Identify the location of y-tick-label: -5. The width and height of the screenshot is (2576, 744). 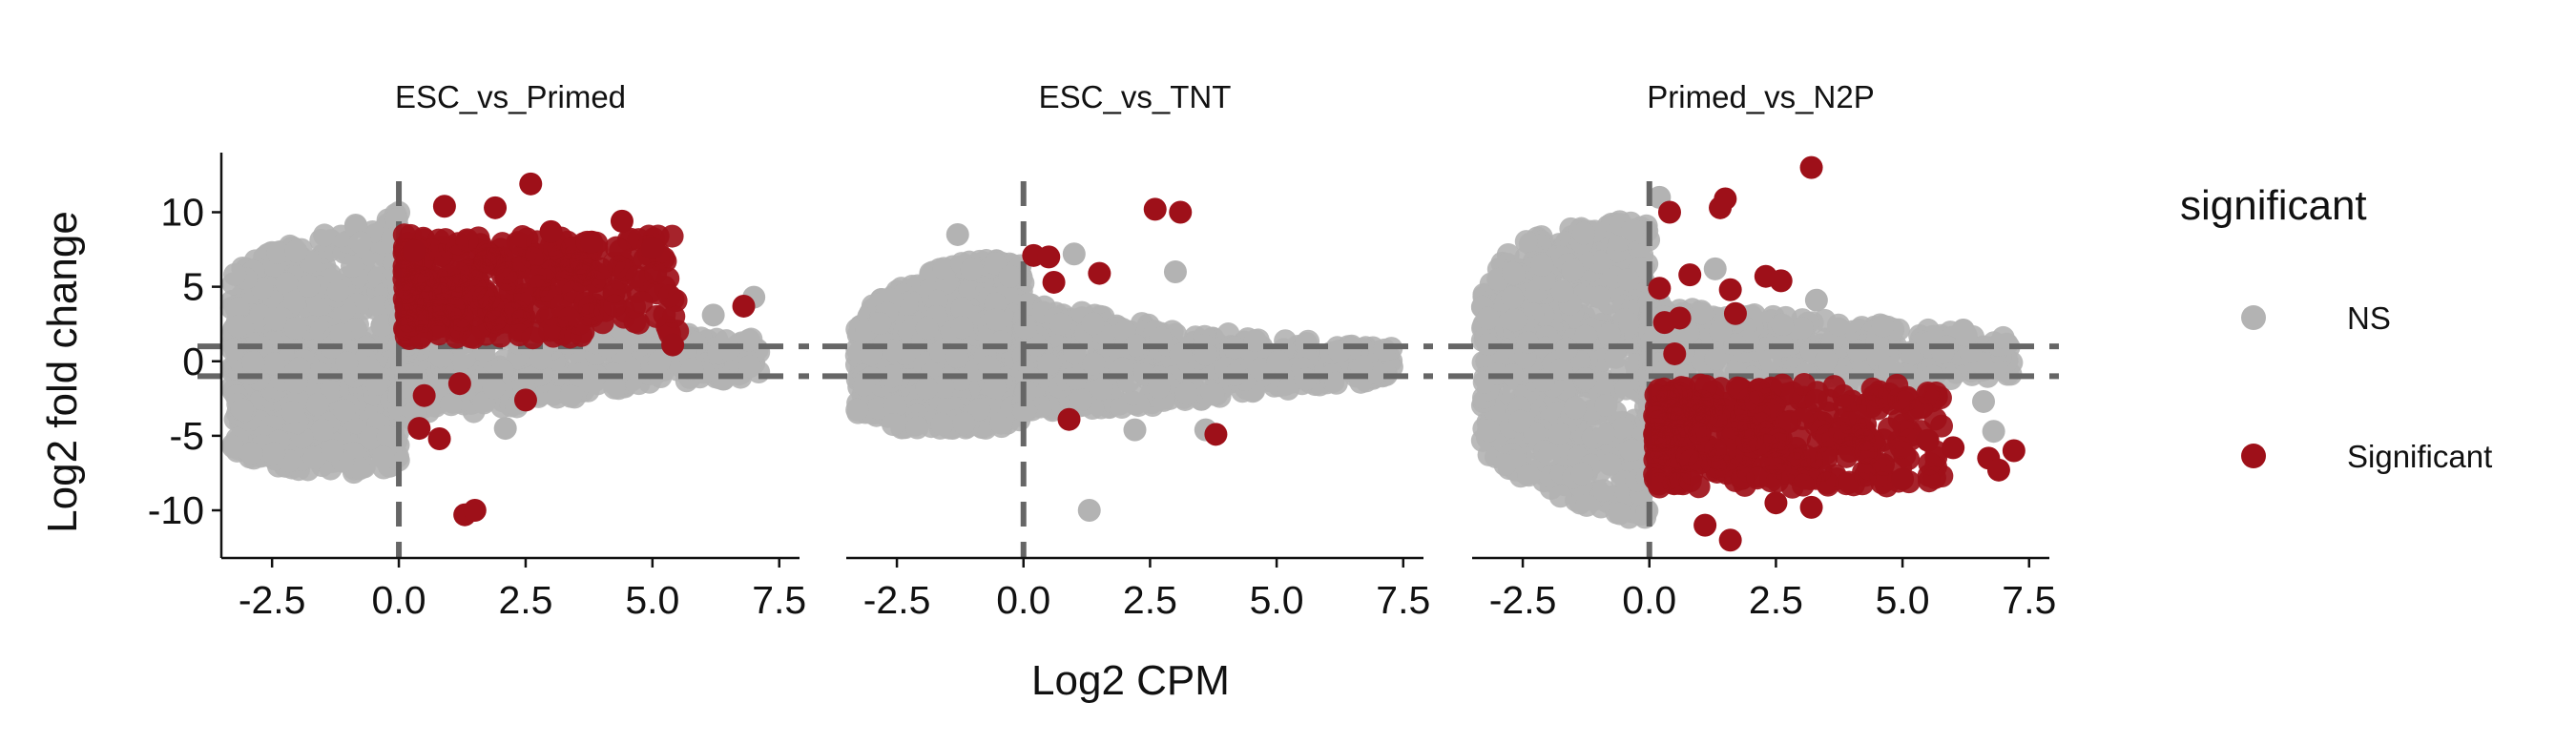
(187, 436).